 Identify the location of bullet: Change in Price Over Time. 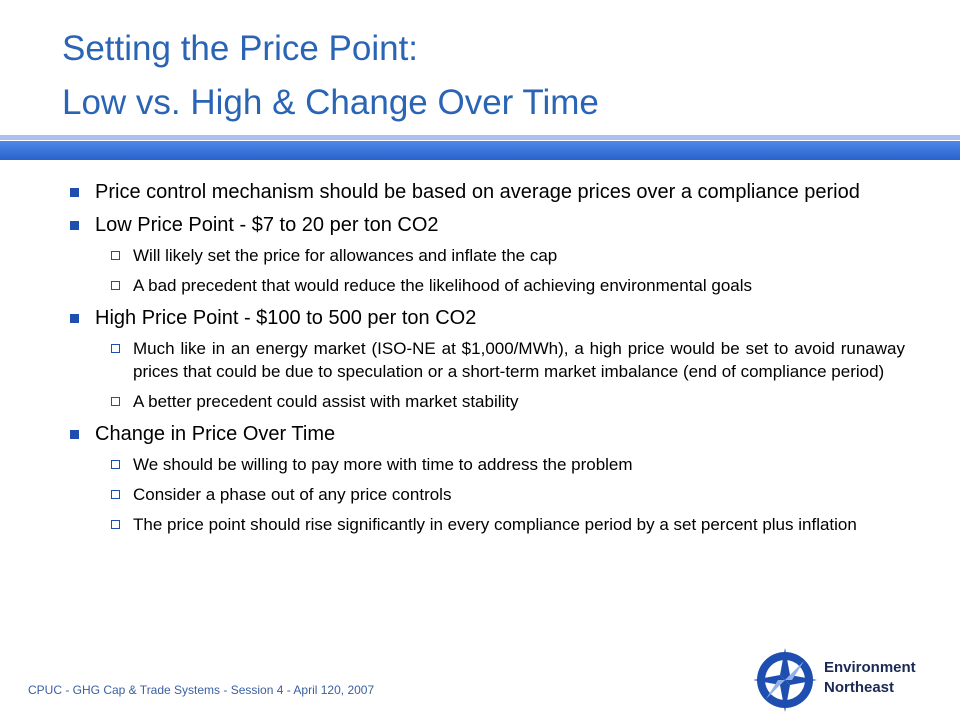
(487, 434).